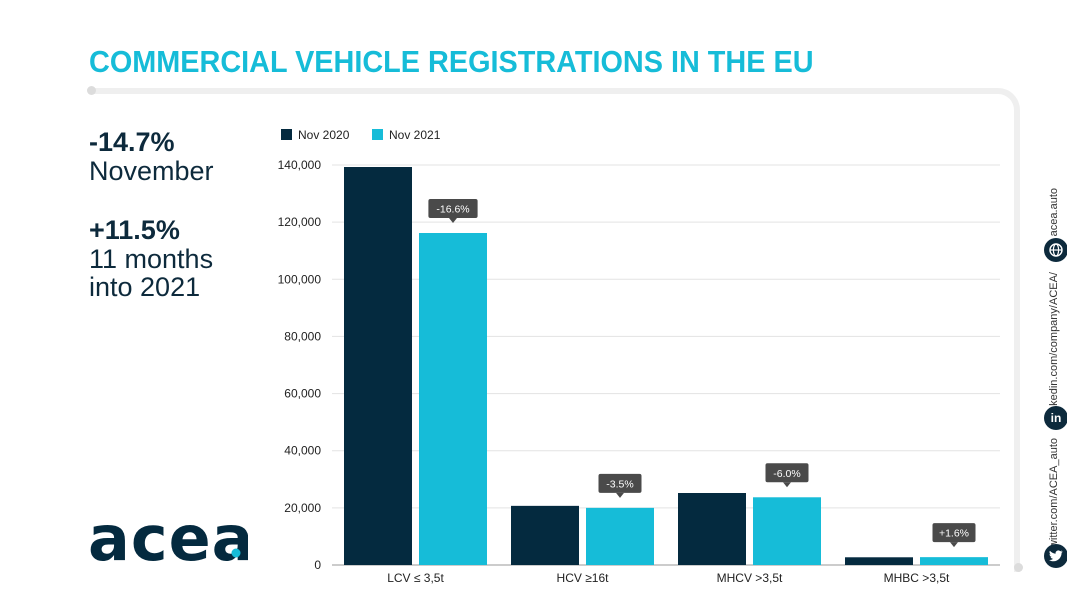 The image size is (1067, 608). Describe the element at coordinates (302, 394) in the screenshot. I see `y-tick-label: 60,000` at that location.